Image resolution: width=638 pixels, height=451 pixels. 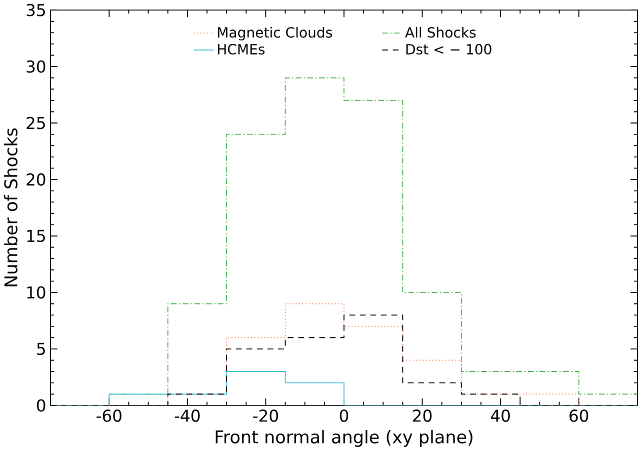 What do you see at coordinates (500, 416) in the screenshot?
I see `x-tick-label: 40` at bounding box center [500, 416].